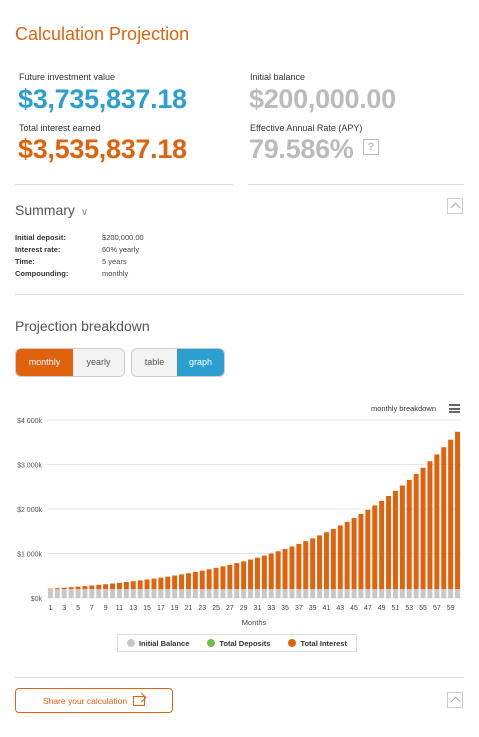 The image size is (479, 737). Describe the element at coordinates (322, 99) in the screenshot. I see `initial-balance-value: $200,000.00` at that location.